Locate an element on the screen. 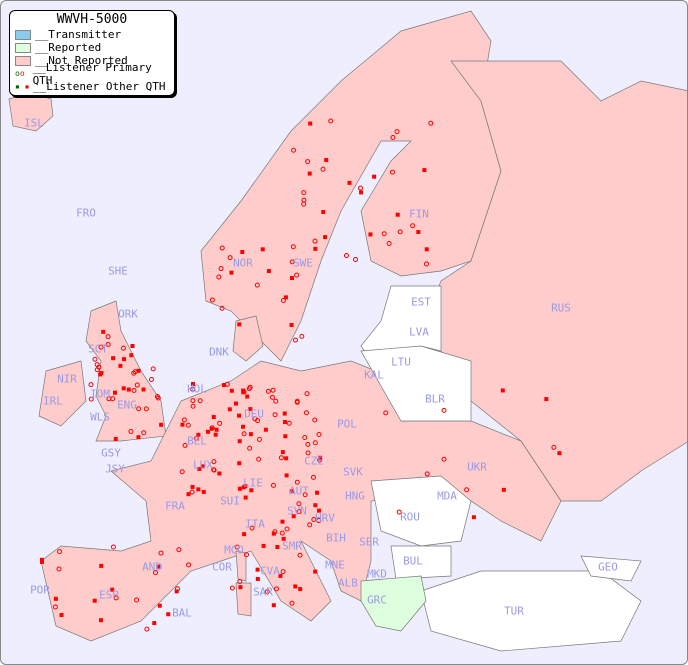 The height and width of the screenshot is (665, 688). country-label-nir: NIR is located at coordinates (67, 379).